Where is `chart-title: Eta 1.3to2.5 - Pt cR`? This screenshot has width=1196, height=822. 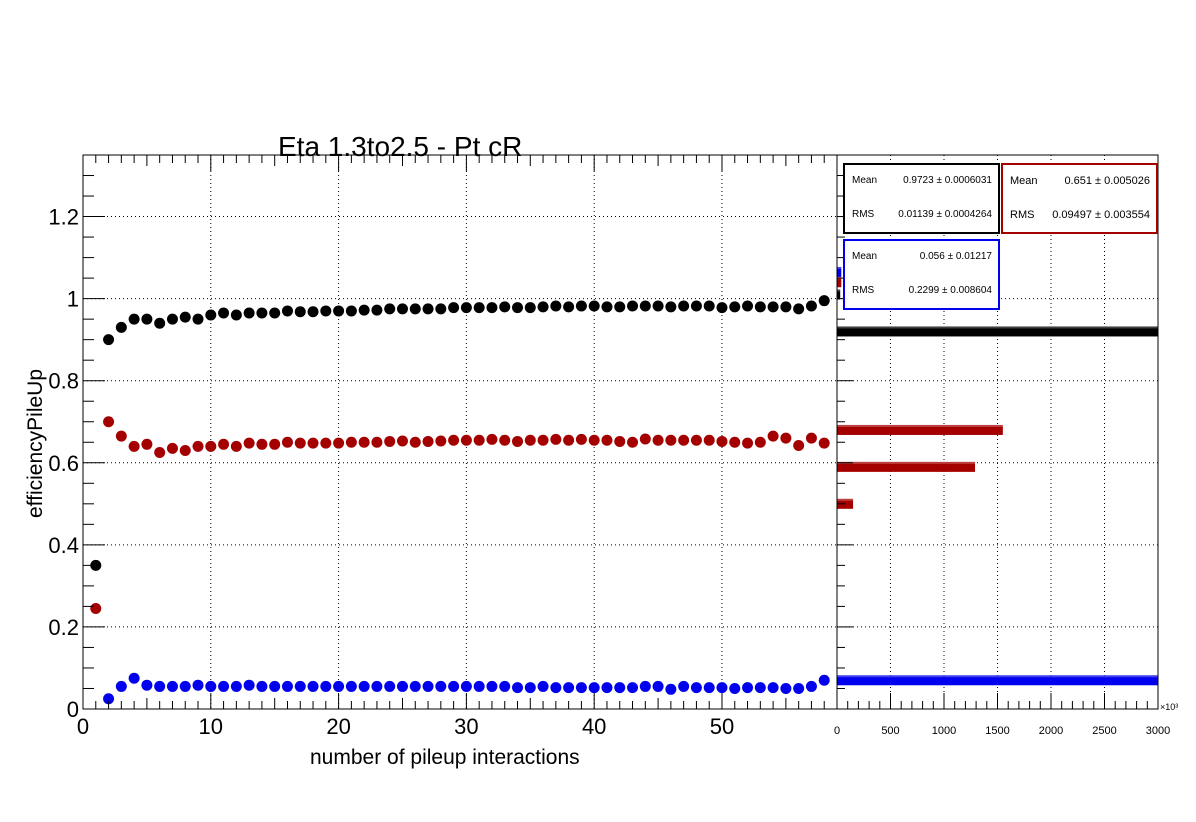 chart-title: Eta 1.3to2.5 - Pt cR is located at coordinates (400, 146).